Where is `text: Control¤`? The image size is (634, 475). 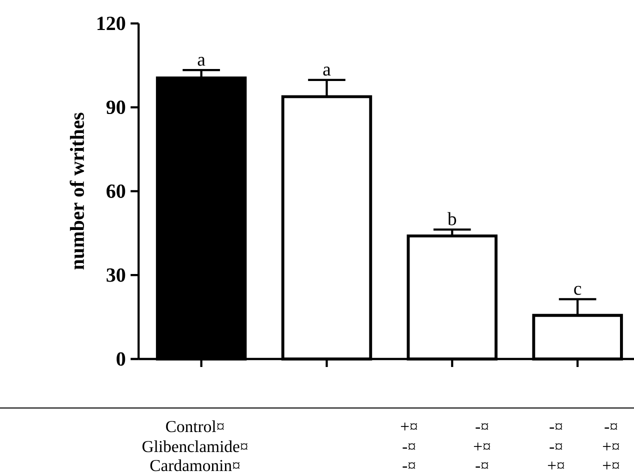
text: Control¤ is located at coordinates (195, 426).